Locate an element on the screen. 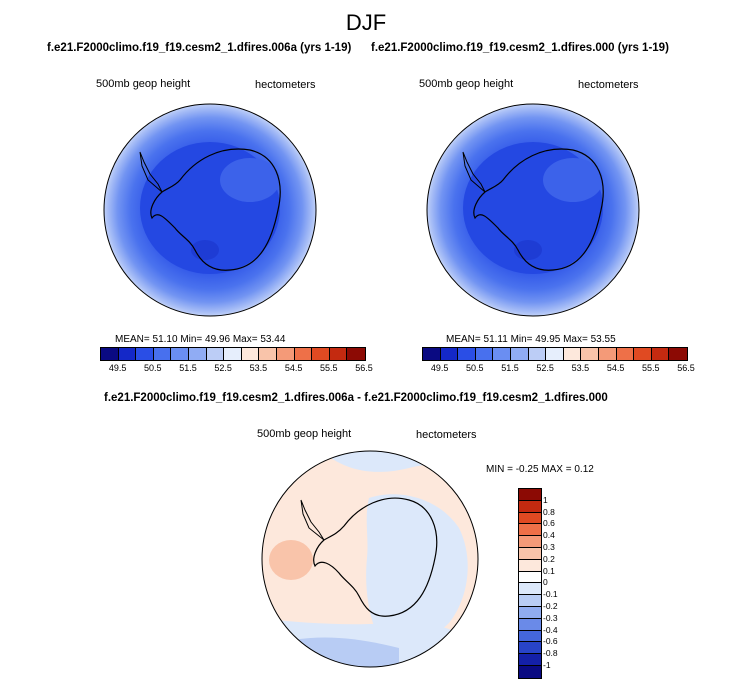 This screenshot has height=679, width=732. diff-stats: MIN = -0.25 MAX = 0.12 is located at coordinates (540, 469).